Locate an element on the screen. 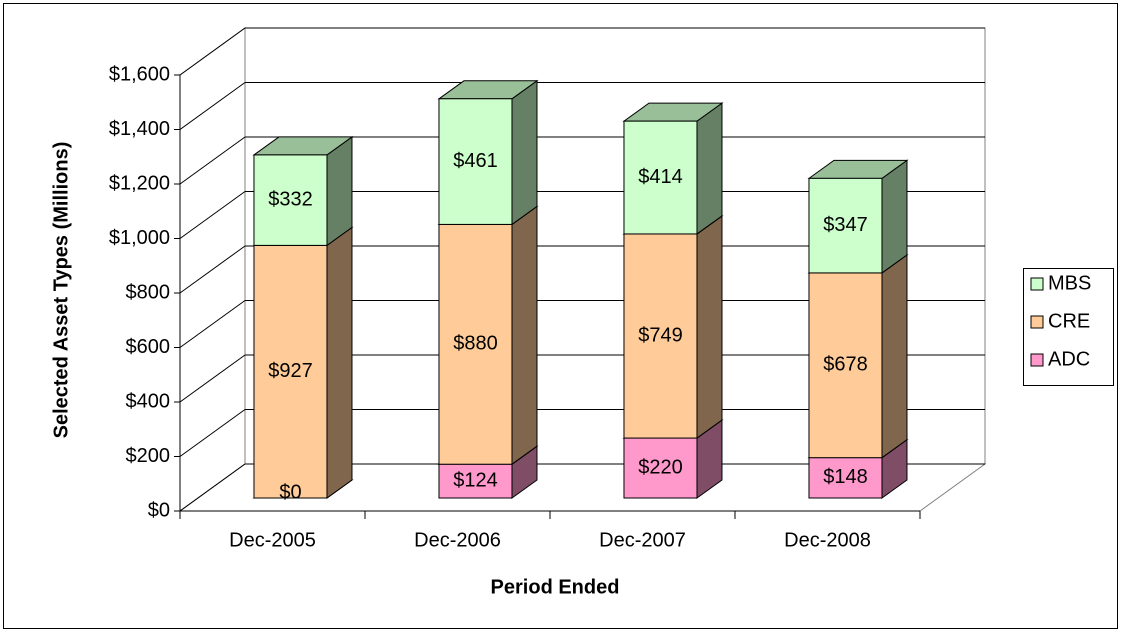 The width and height of the screenshot is (1121, 632). y-tick-label: $0 is located at coordinates (159, 510).